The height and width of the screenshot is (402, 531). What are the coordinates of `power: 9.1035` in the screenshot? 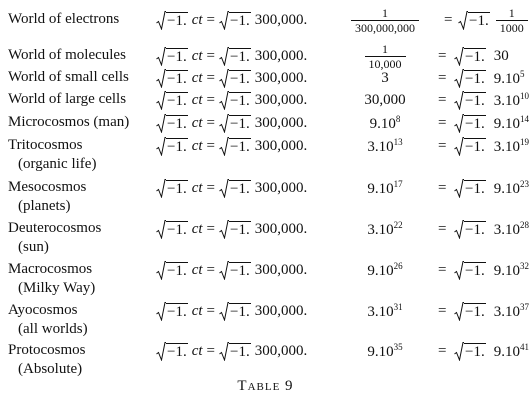 It's located at (384, 351).